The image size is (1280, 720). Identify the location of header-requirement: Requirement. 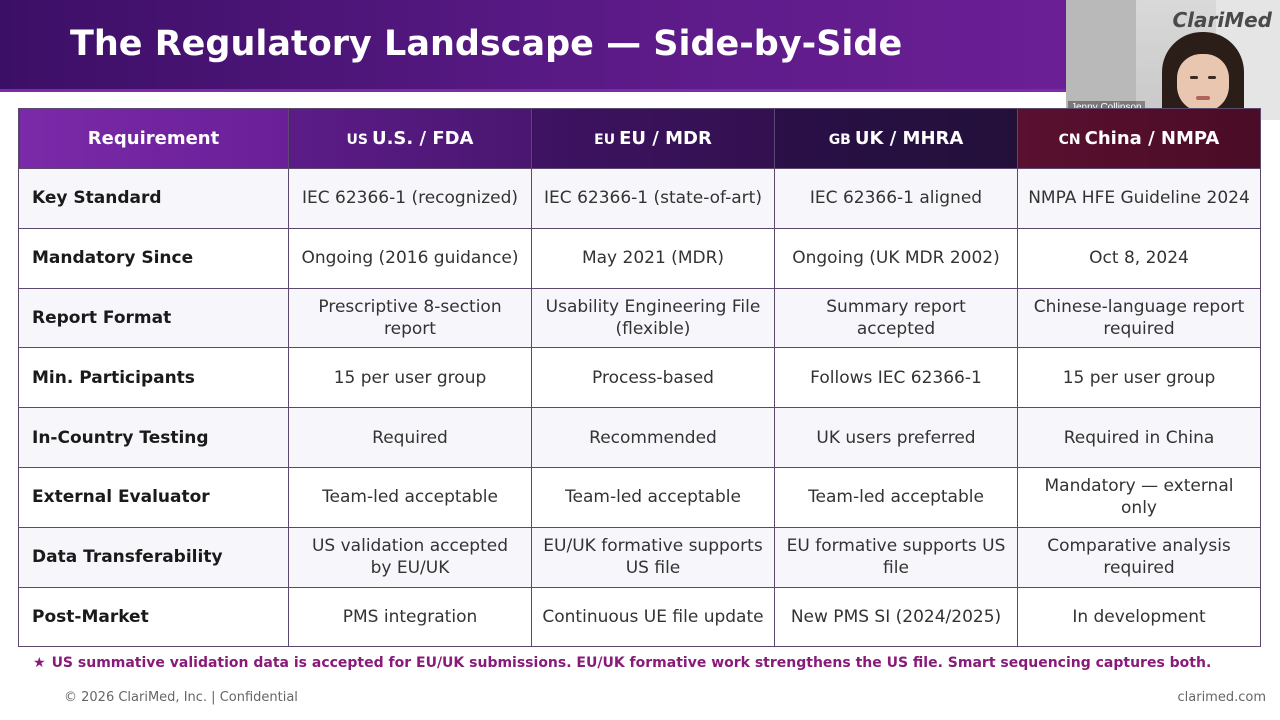
(153, 138).